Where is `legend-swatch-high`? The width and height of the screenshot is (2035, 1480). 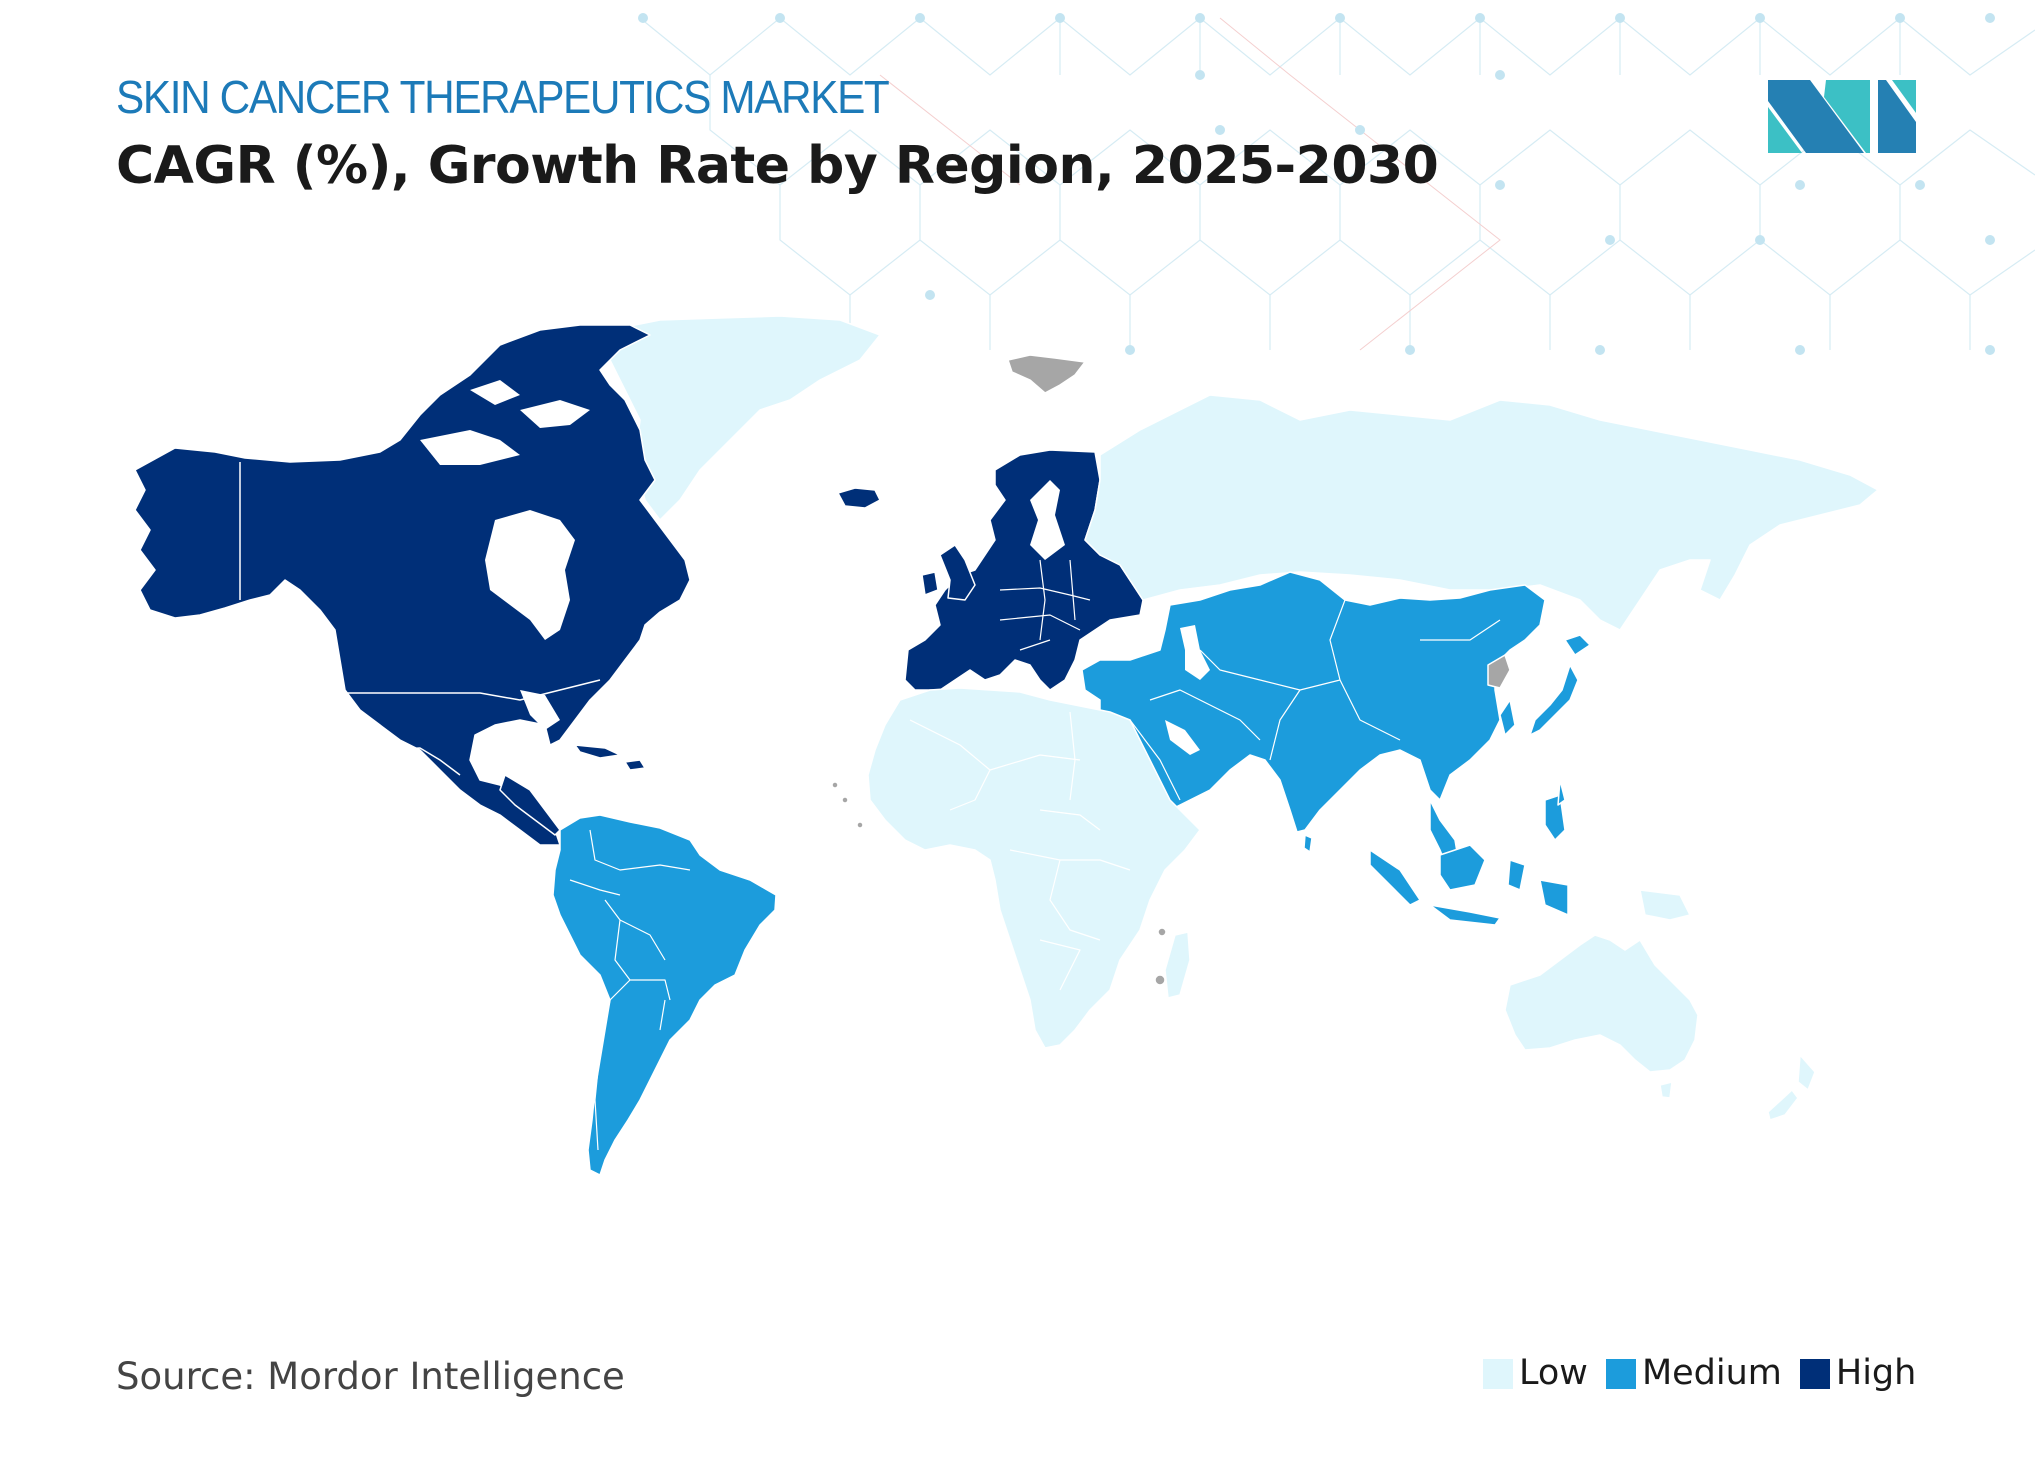 legend-swatch-high is located at coordinates (1814, 1373).